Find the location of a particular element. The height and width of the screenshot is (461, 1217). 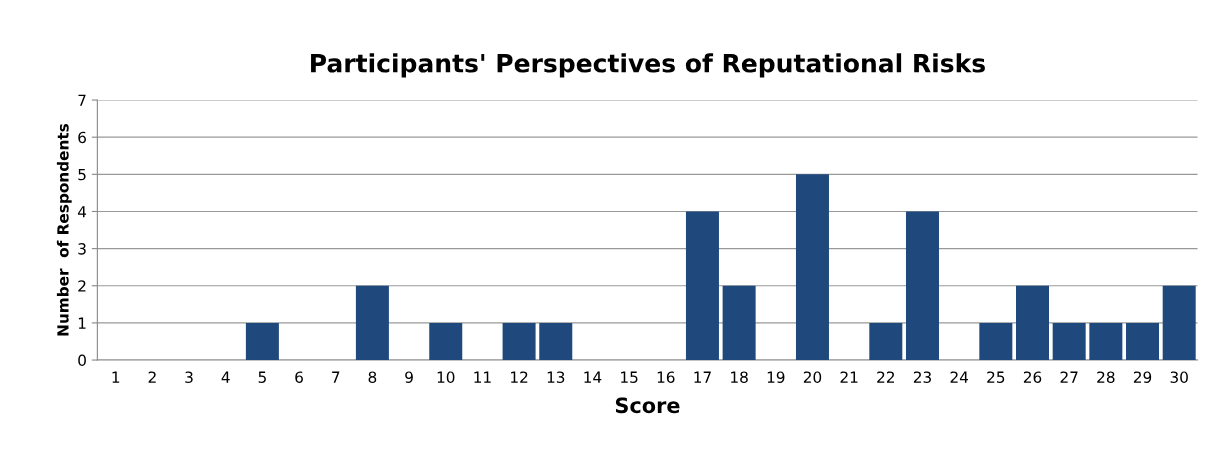

x-tick-label: 13 is located at coordinates (556, 377).